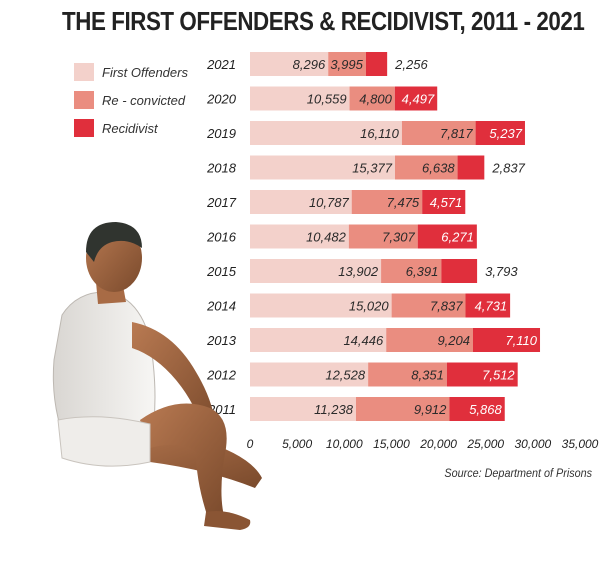  I want to click on year-label: 2020, so click(221, 99).